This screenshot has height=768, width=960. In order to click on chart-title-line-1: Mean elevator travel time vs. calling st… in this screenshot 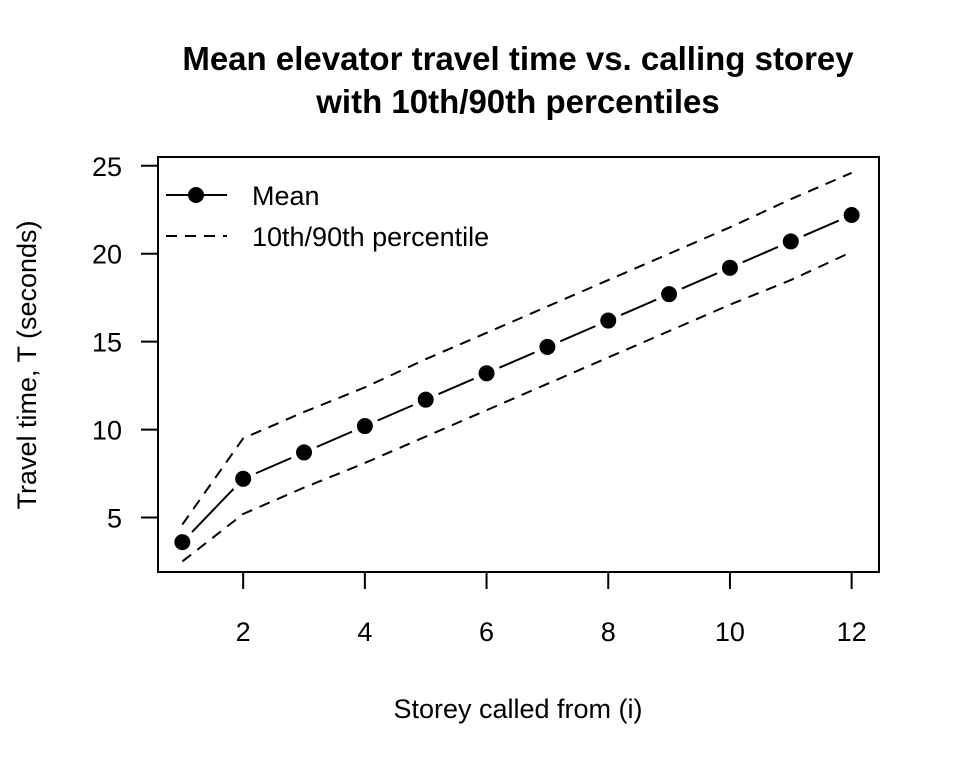, I will do `click(518, 58)`.